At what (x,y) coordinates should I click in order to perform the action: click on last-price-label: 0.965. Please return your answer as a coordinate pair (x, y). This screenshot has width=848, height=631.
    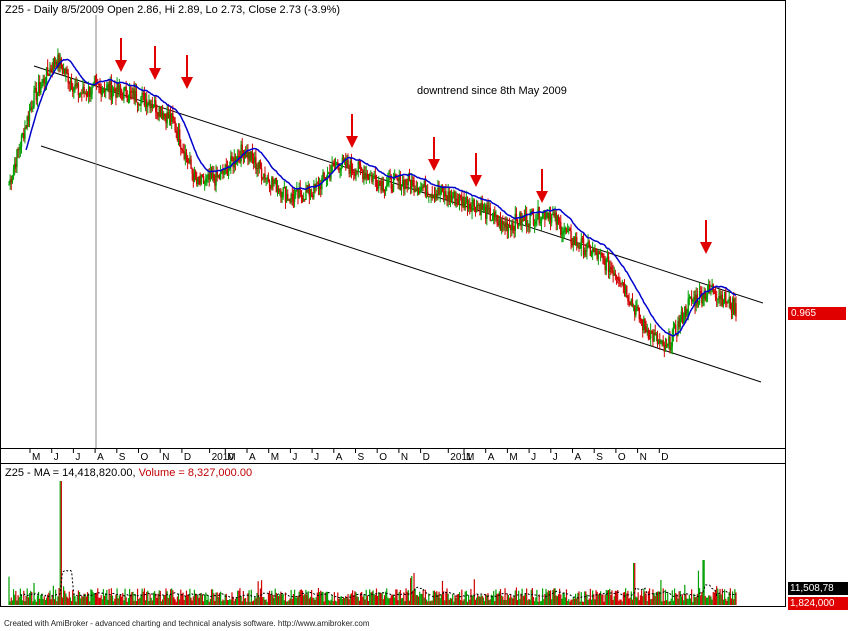
    Looking at the image, I should click on (817, 313).